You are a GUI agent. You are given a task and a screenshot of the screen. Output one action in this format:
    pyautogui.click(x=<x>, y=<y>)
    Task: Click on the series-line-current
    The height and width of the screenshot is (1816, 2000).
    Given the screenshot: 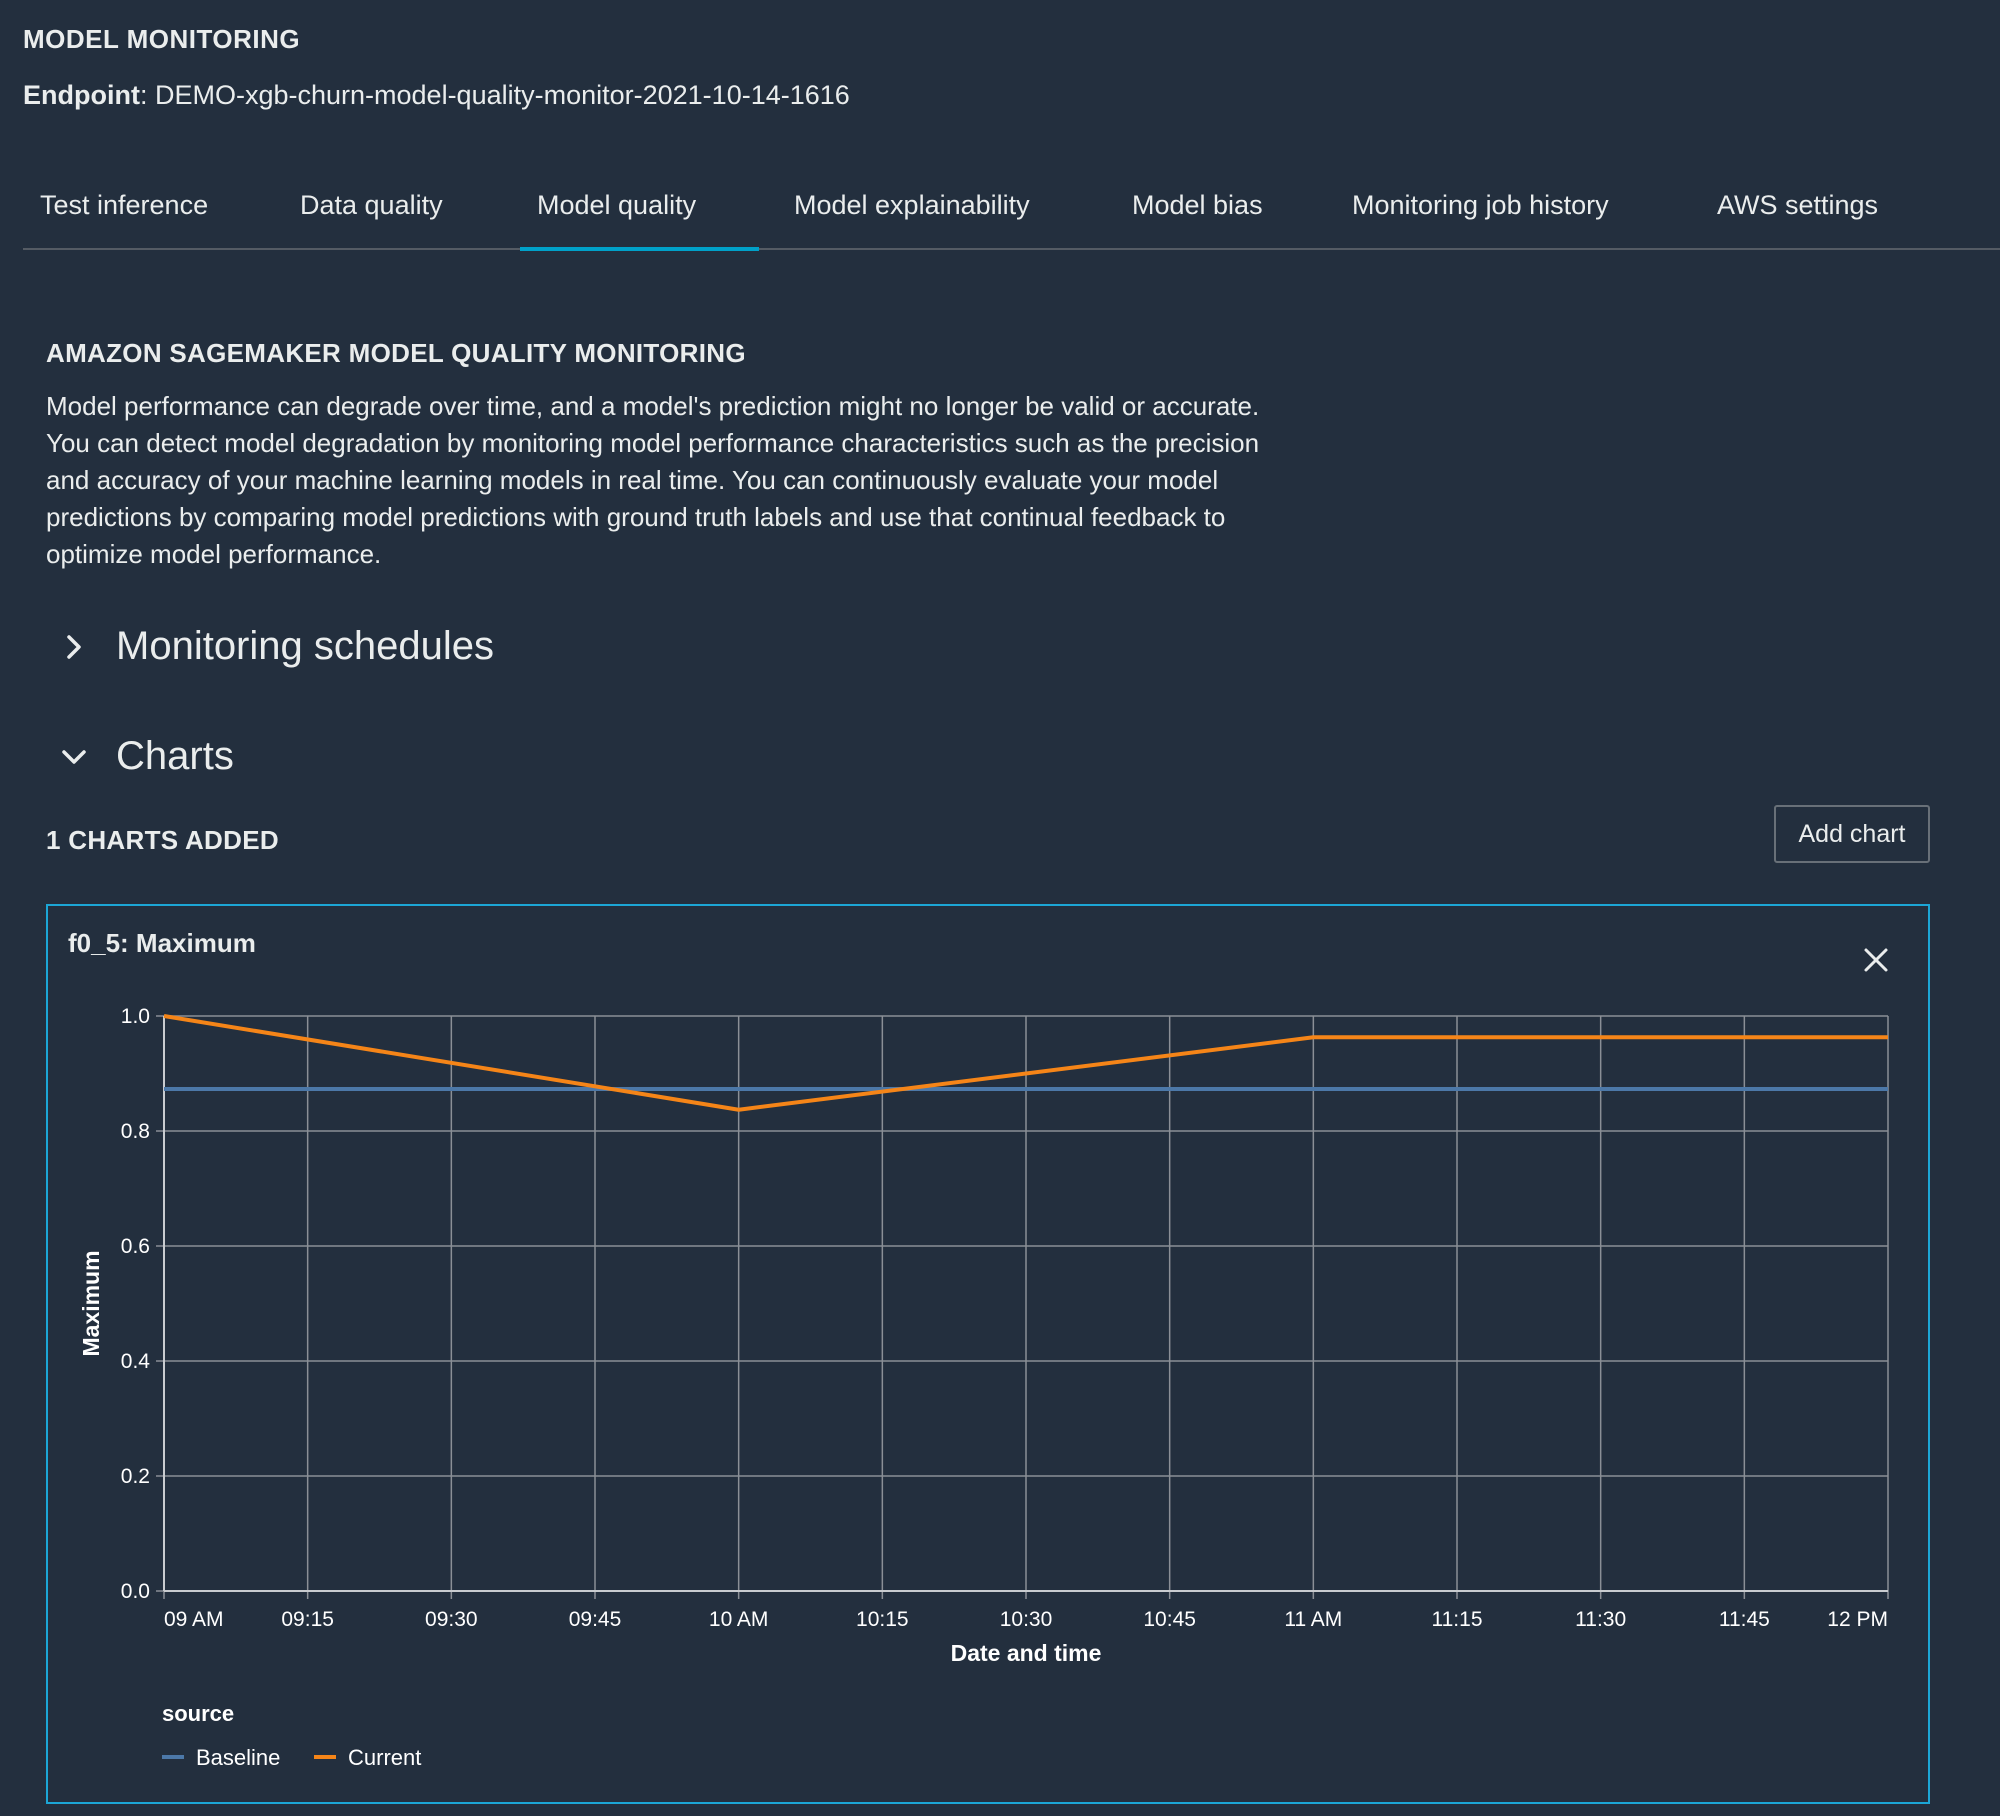 What is the action you would take?
    pyautogui.click(x=1025, y=1063)
    